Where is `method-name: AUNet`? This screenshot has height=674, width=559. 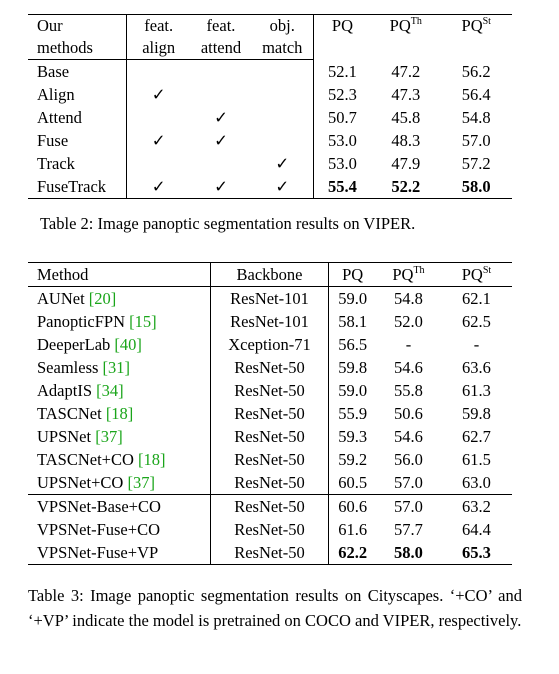 method-name: AUNet is located at coordinates (63, 298).